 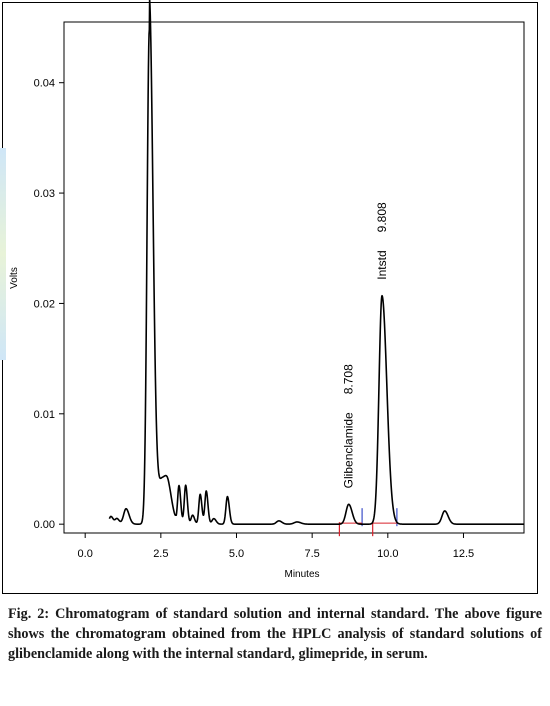 I want to click on x-axis-ticks: 0.0 2.5 5.0 7.5 10.0 12.5, so click(x=276, y=546).